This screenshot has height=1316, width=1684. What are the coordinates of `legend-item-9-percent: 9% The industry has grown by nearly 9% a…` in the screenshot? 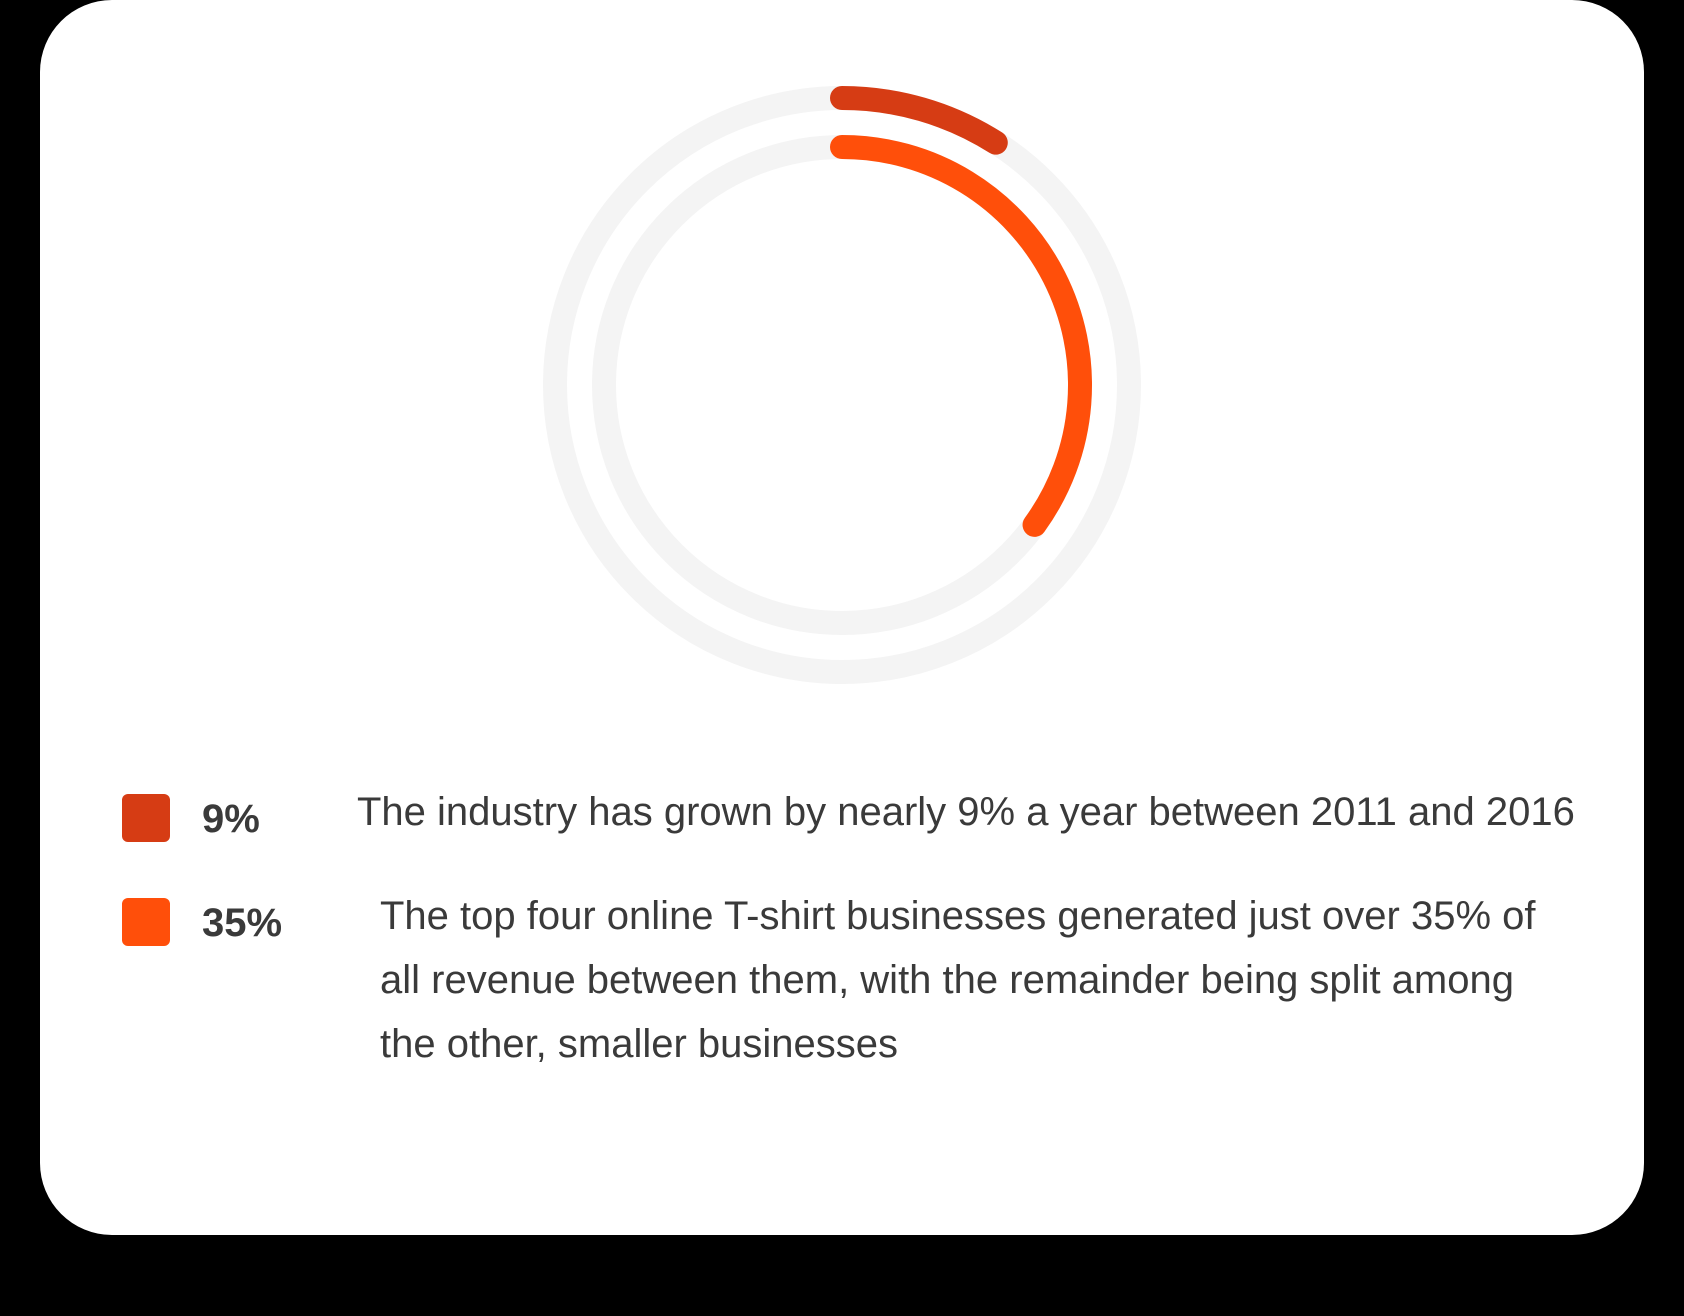 It's located at (852, 812).